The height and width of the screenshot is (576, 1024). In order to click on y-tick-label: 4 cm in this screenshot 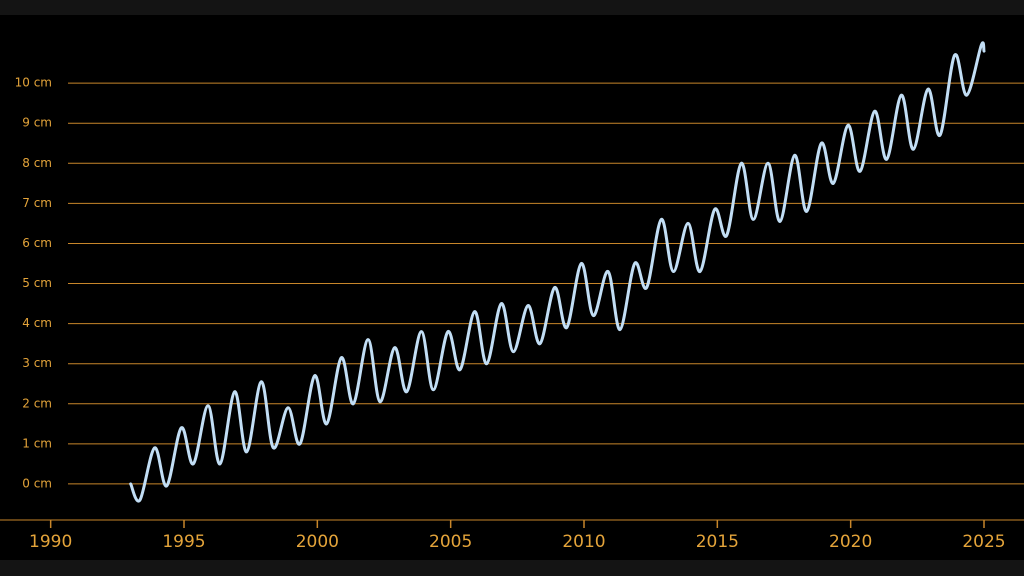, I will do `click(37, 323)`.